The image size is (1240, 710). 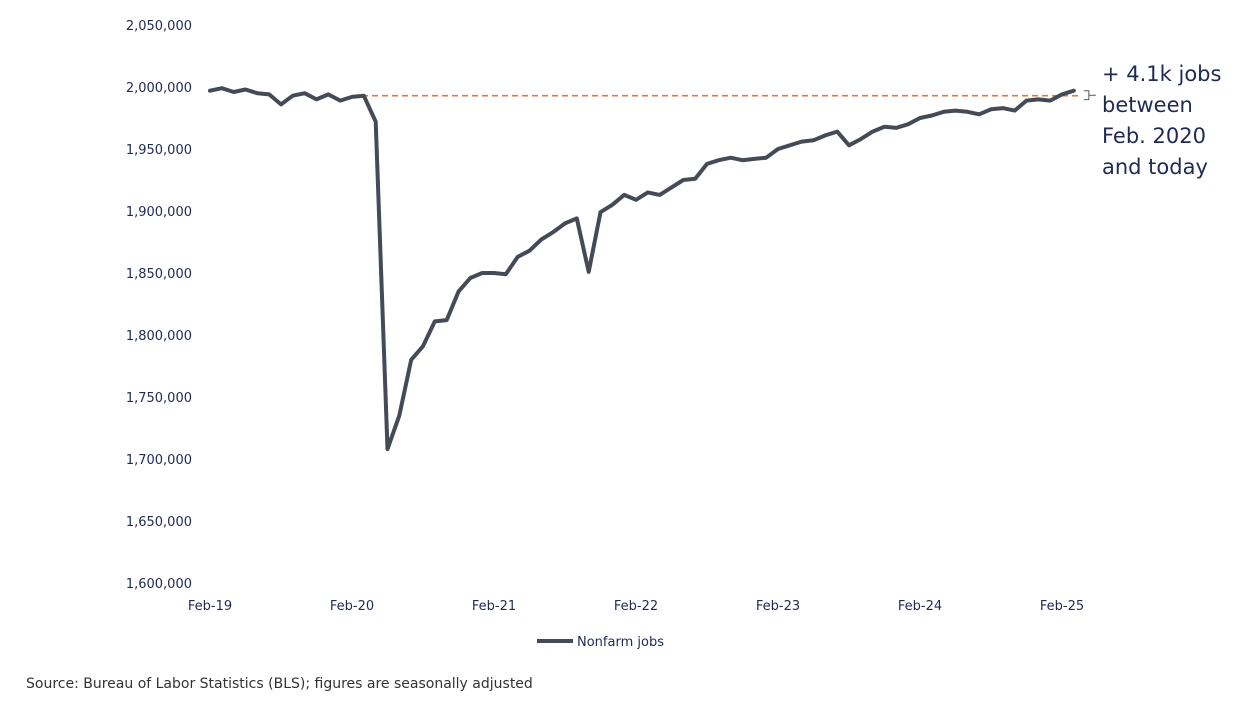 What do you see at coordinates (159, 26) in the screenshot?
I see `y-tick-label: 2,050,000` at bounding box center [159, 26].